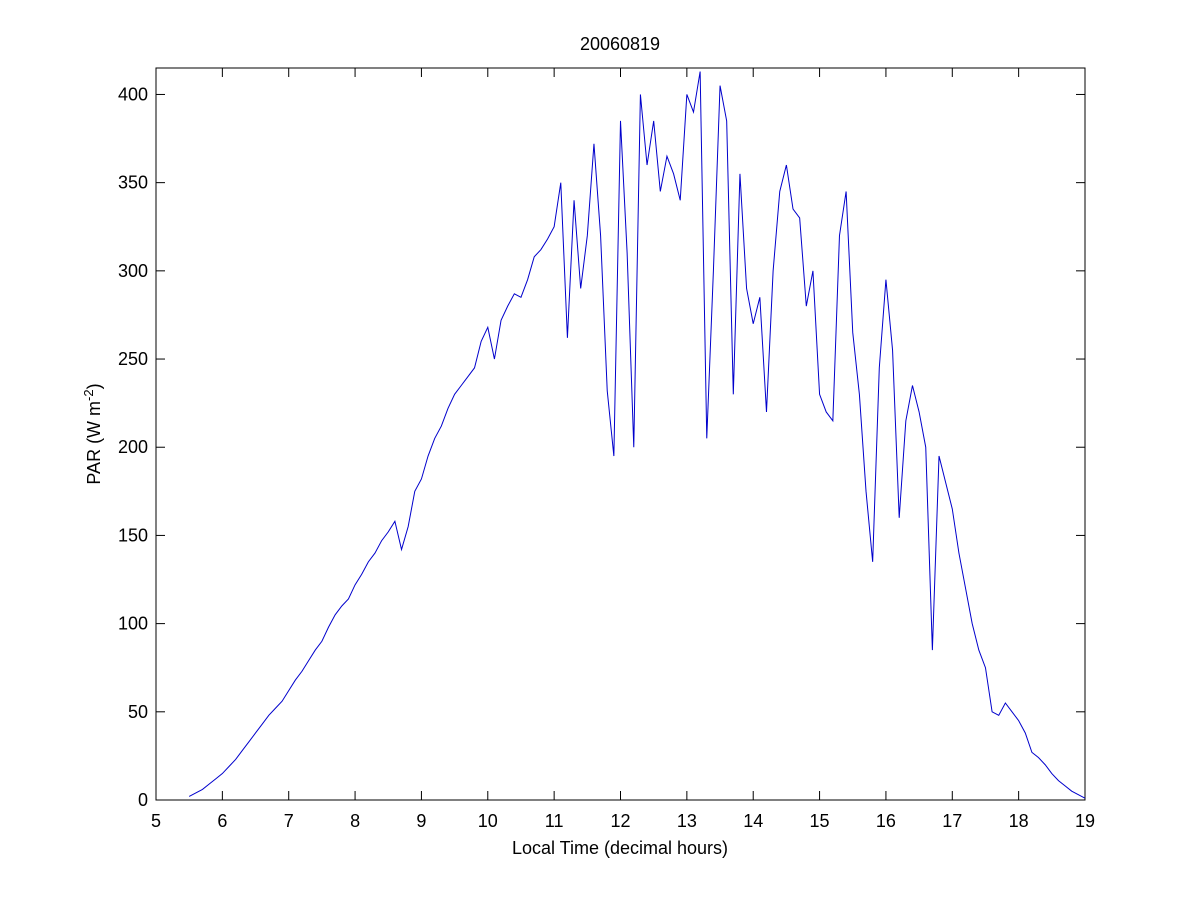 The image size is (1200, 905). What do you see at coordinates (554, 821) in the screenshot?
I see `x-tick-label: 11` at bounding box center [554, 821].